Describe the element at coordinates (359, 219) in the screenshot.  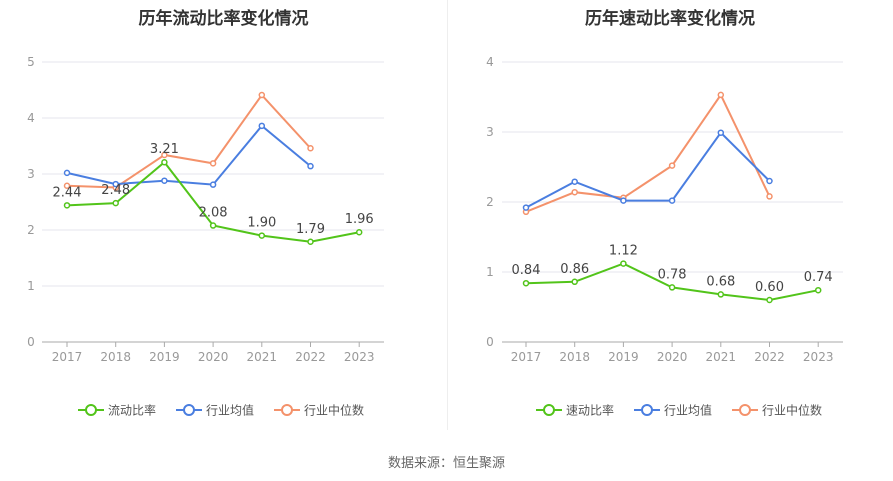
I see `data-label: 1.96` at that location.